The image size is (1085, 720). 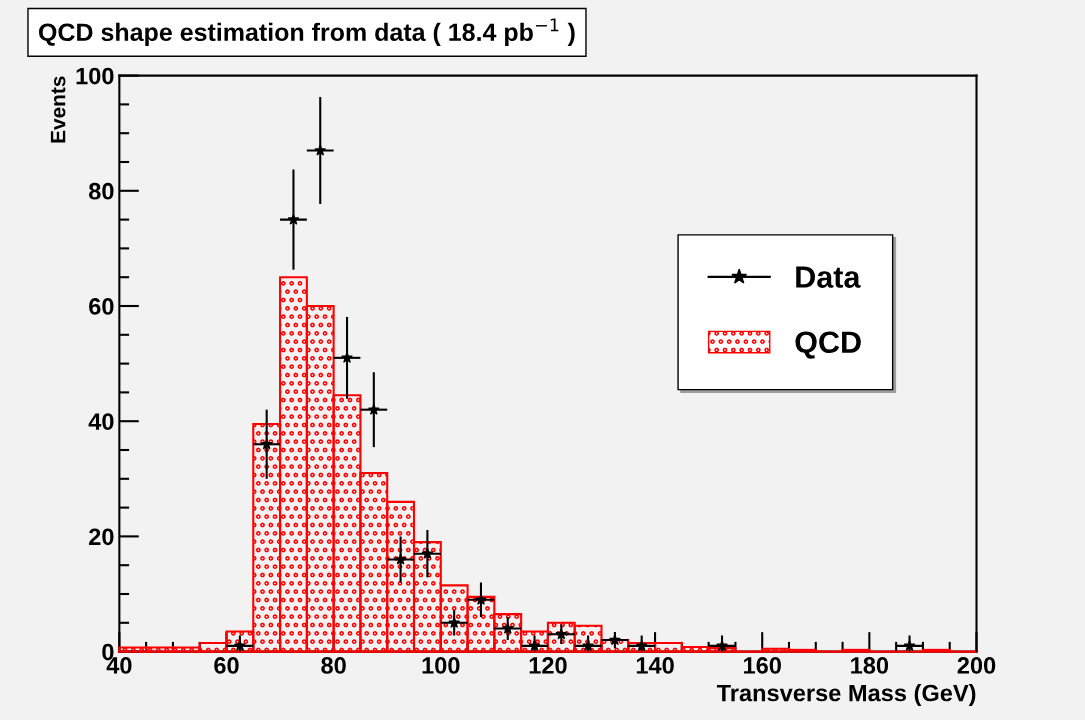 I want to click on x-tick-label: 200, so click(x=976, y=665).